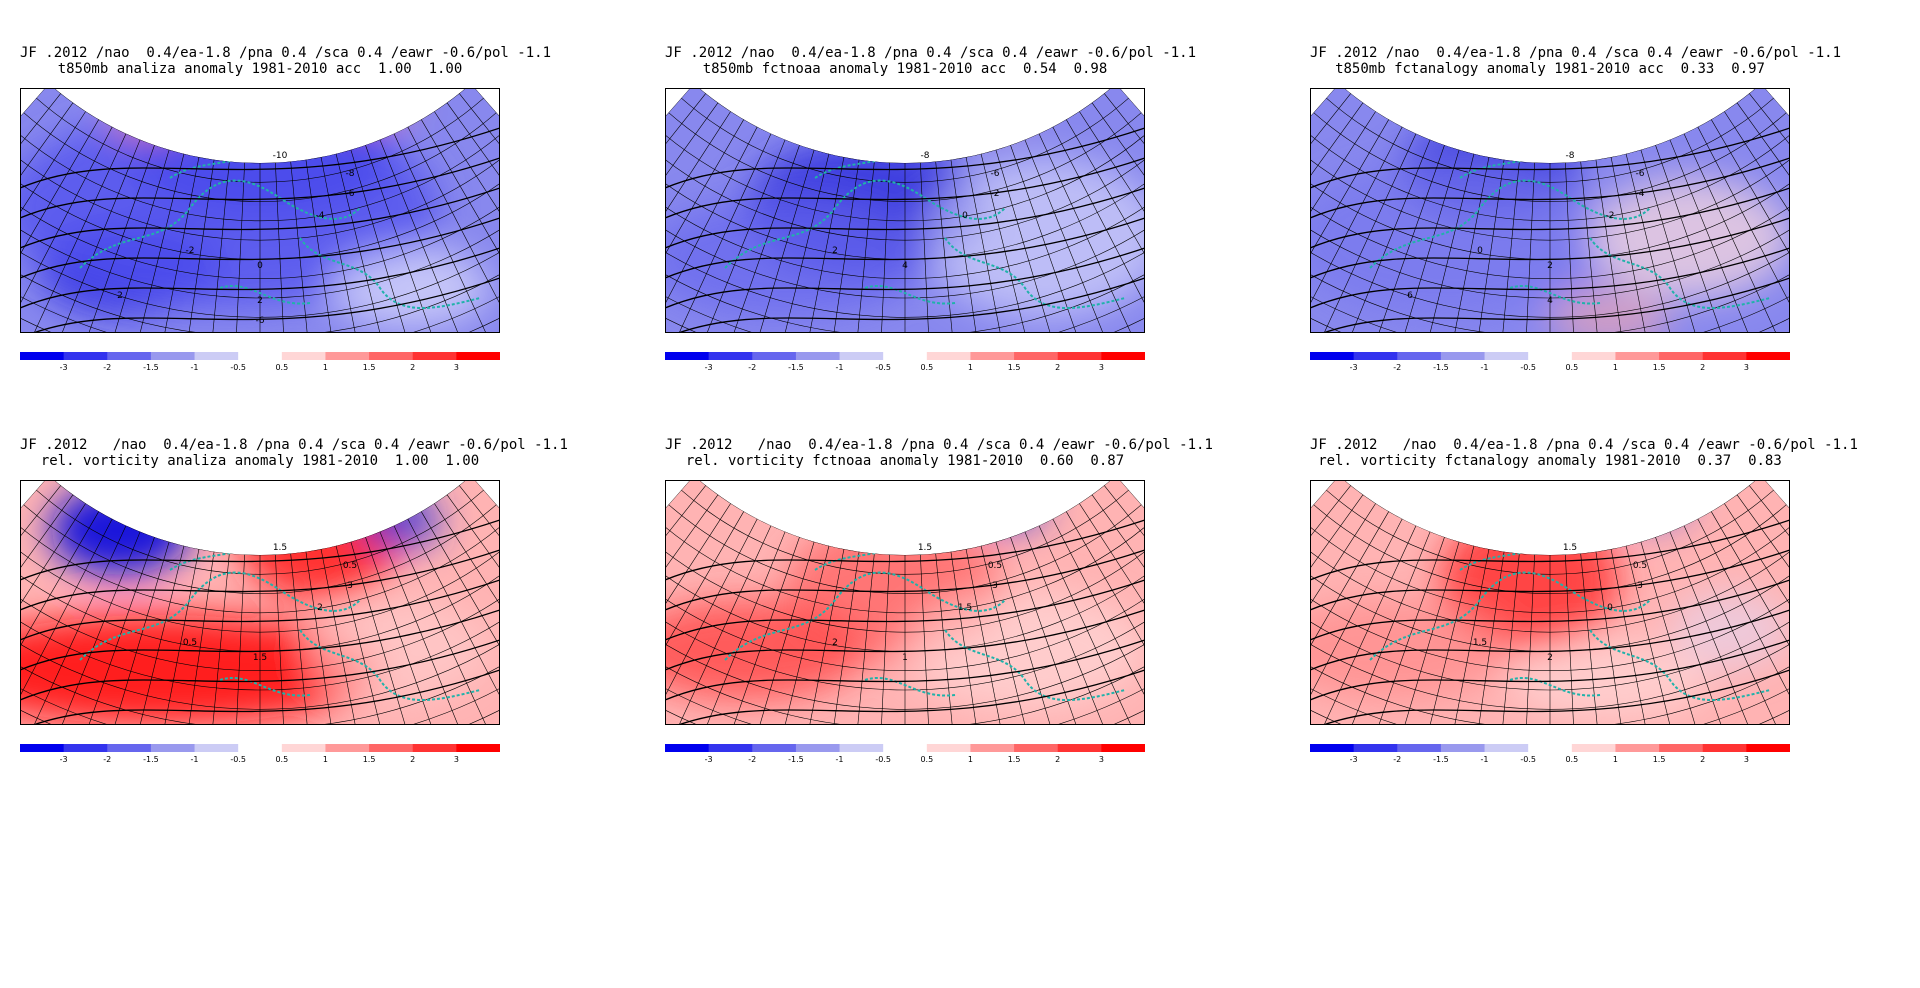  Describe the element at coordinates (325, 759) in the screenshot. I see `colorbar-tick-label: 1` at that location.